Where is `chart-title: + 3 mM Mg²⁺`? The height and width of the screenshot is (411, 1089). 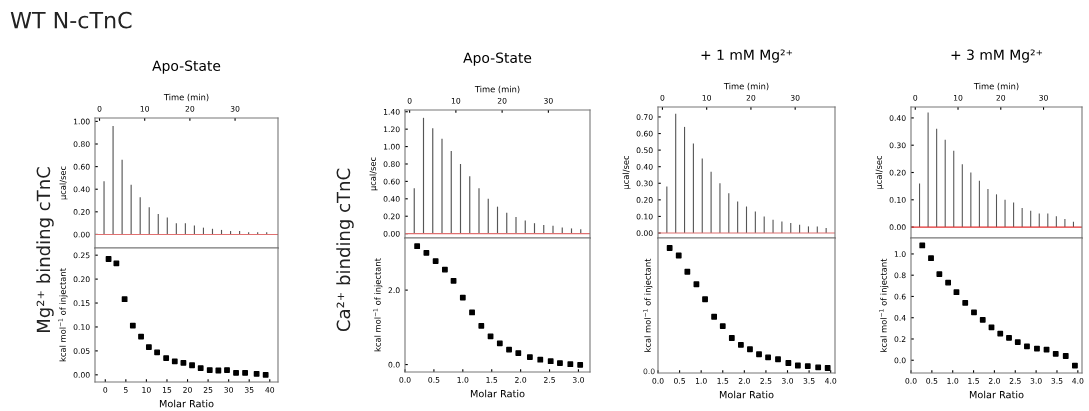 chart-title: + 3 mM Mg²⁺ is located at coordinates (997, 56).